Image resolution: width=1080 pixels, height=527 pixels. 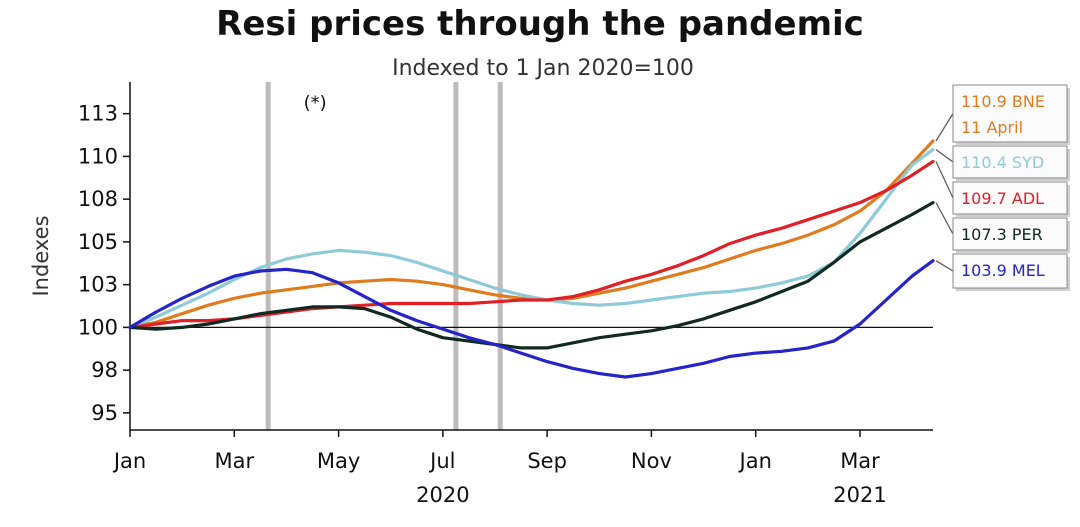 I want to click on y-tick-label: 113, so click(x=98, y=114).